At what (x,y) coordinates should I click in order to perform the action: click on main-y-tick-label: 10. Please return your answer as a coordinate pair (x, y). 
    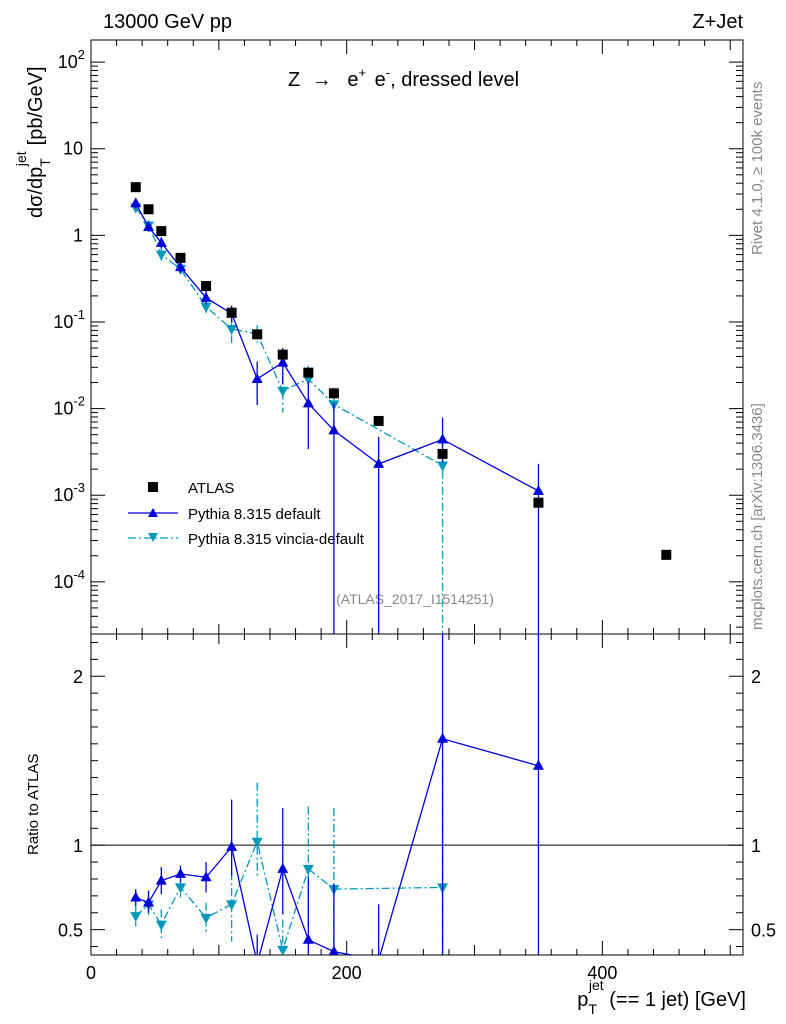
    Looking at the image, I should click on (73, 149).